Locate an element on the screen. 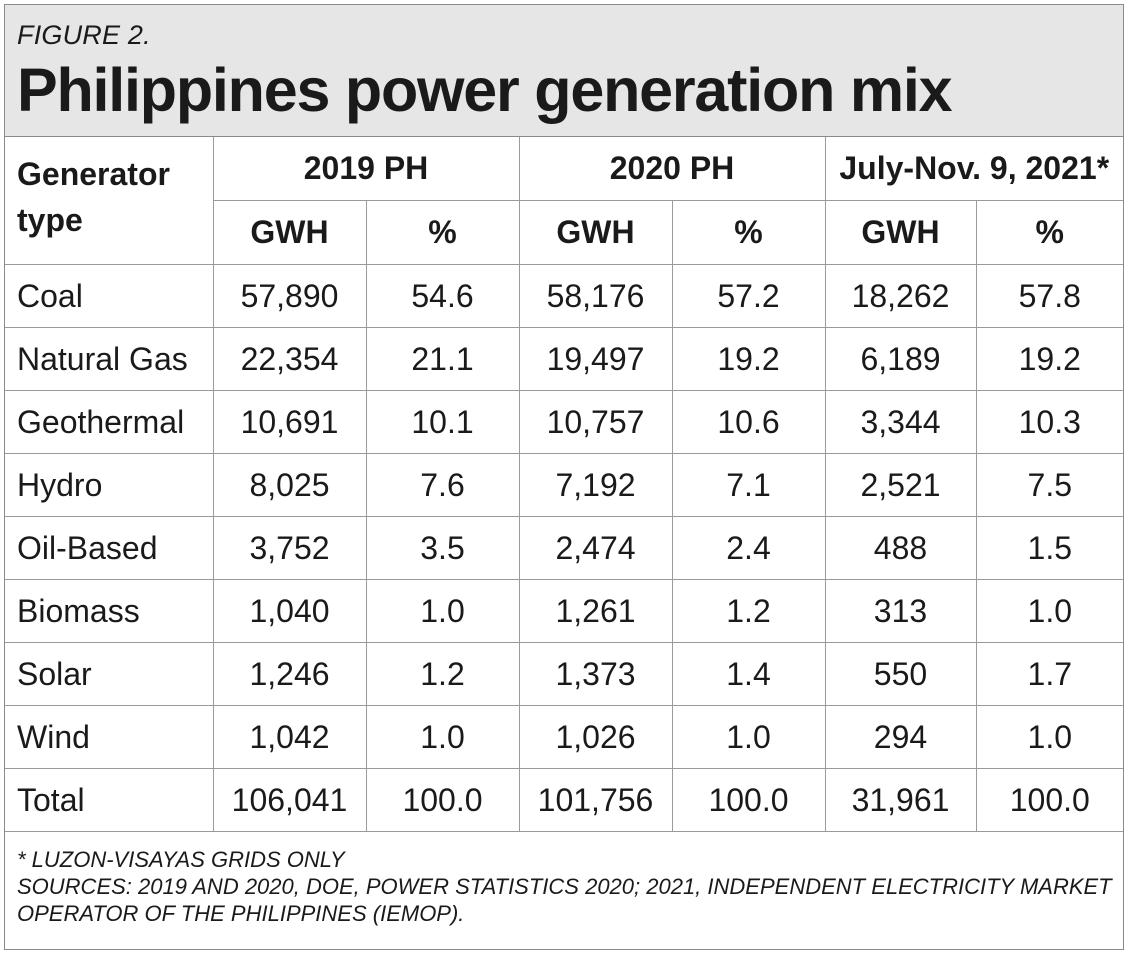  generator-type-cell: Wind is located at coordinates (109, 737).